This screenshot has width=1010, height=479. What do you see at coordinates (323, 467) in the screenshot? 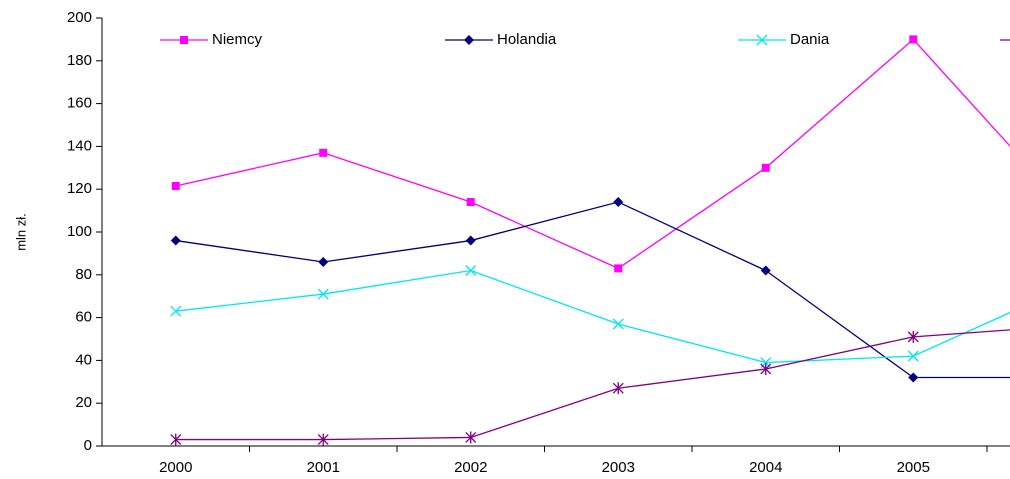
I see `x-tick-label: 2001` at bounding box center [323, 467].